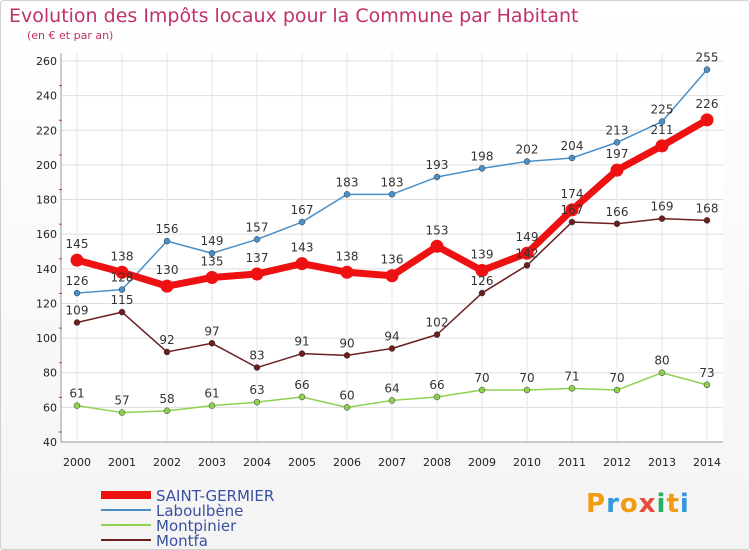 This screenshot has height=550, width=750. What do you see at coordinates (46, 234) in the screenshot?
I see `y-tick-label: 160` at bounding box center [46, 234].